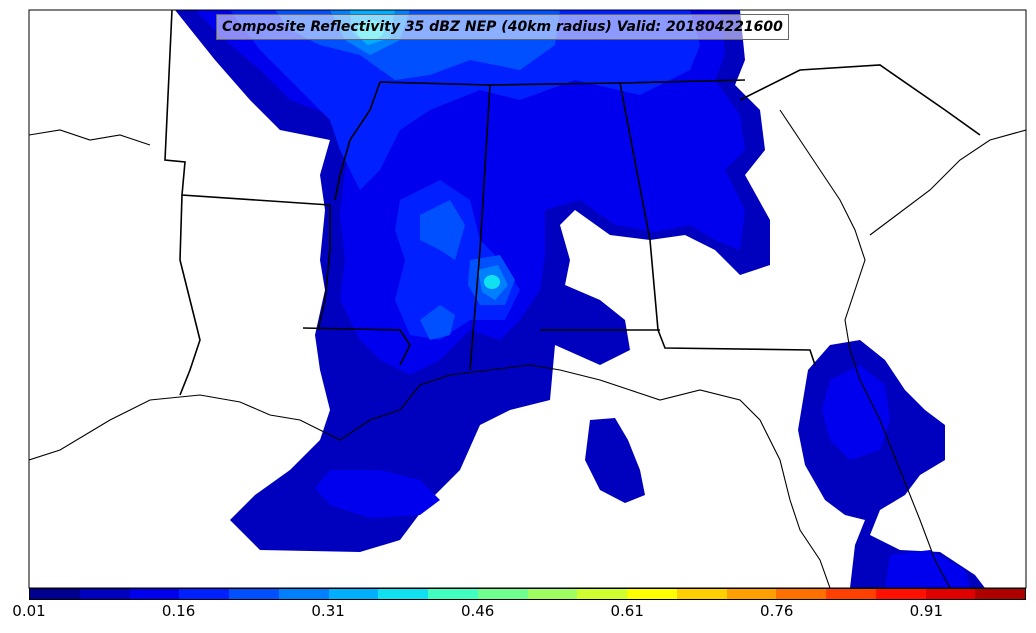 This screenshot has width=1036, height=633. I want to click on colorbar-tick-label: 0.31, so click(328, 611).